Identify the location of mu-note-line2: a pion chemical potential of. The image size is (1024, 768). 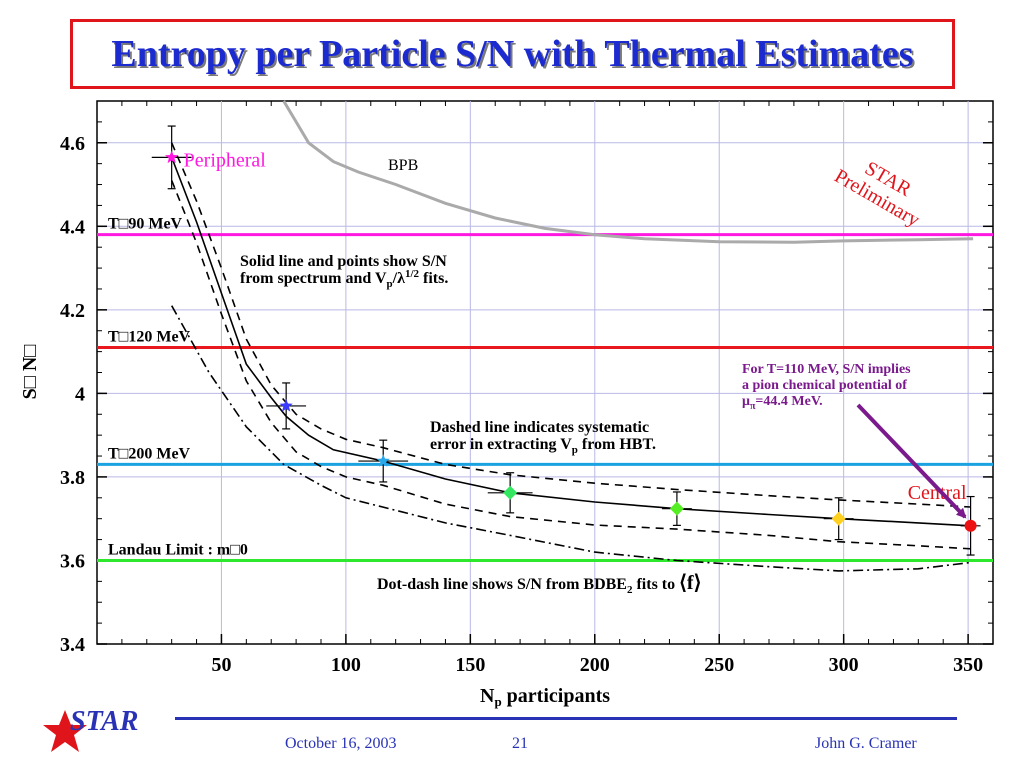
(824, 385).